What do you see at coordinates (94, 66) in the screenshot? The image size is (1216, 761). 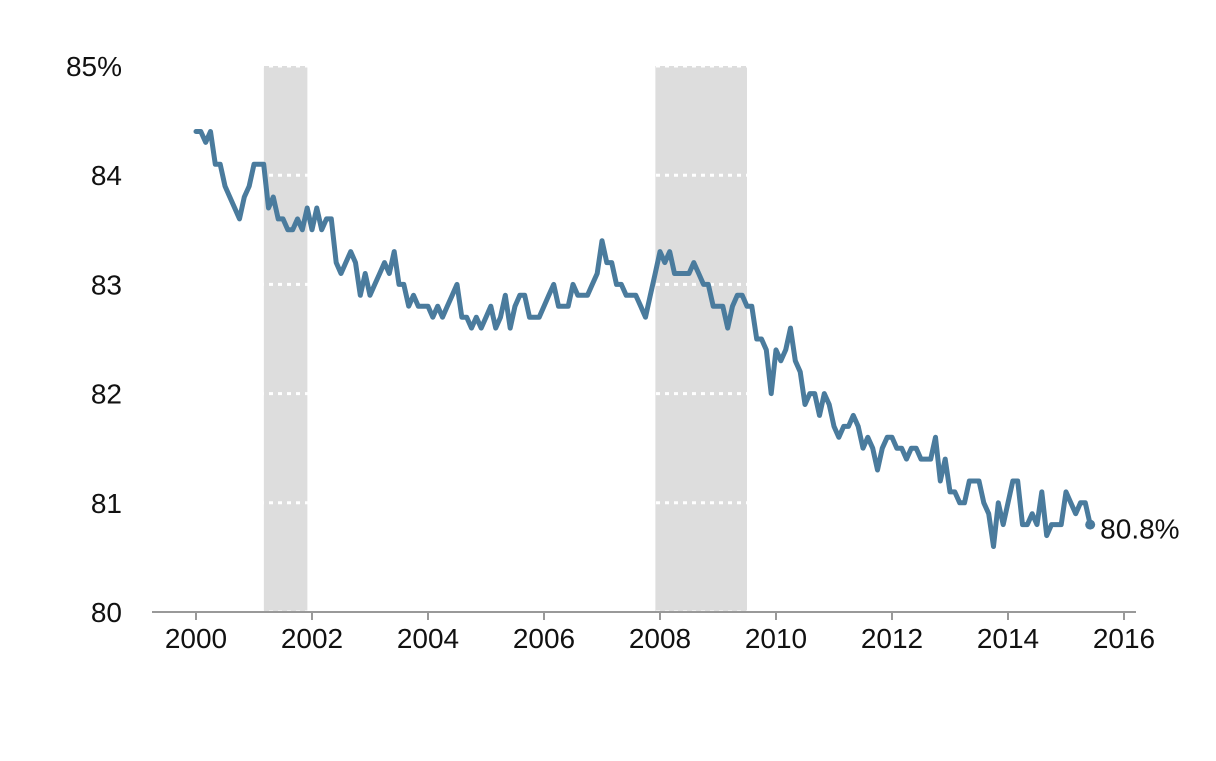 I see `y-tick-label-85: 85%` at bounding box center [94, 66].